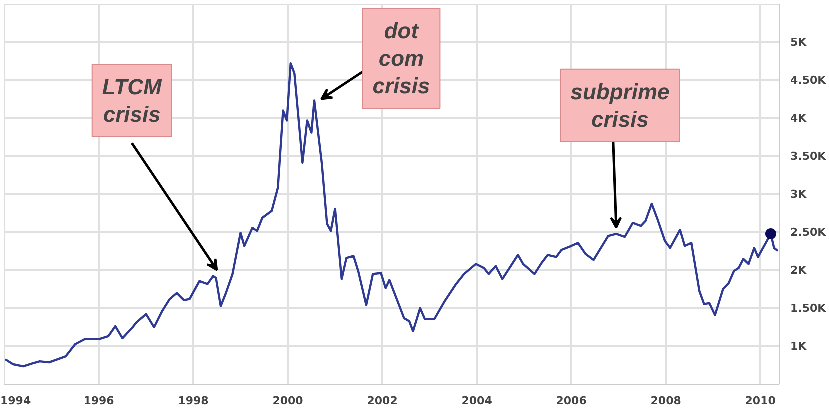  I want to click on x-tick-label: 2004, so click(477, 401).